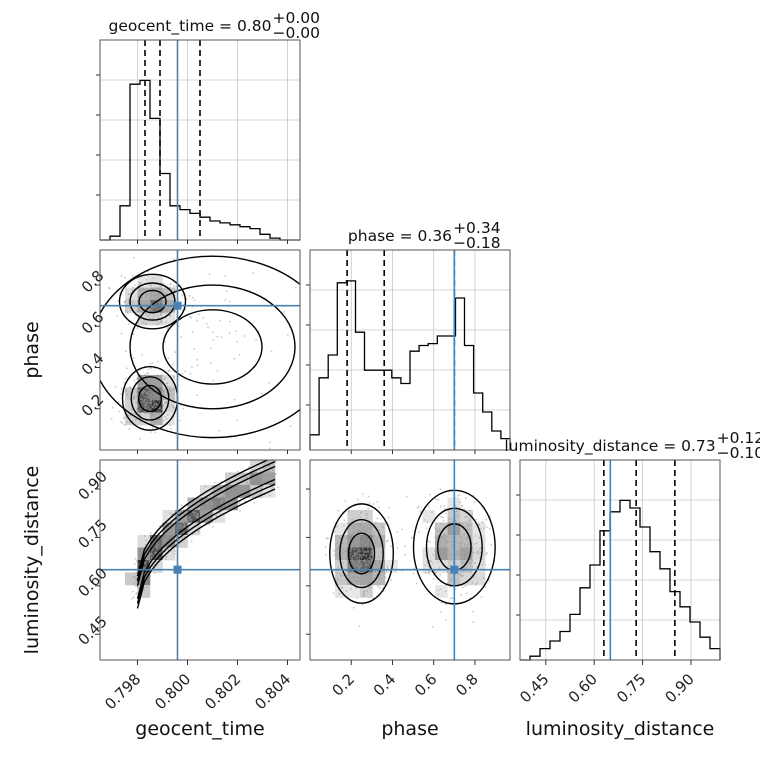 Image resolution: width=760 pixels, height=760 pixels. What do you see at coordinates (122, 691) in the screenshot?
I see `x-tick-label: 0.798` at bounding box center [122, 691].